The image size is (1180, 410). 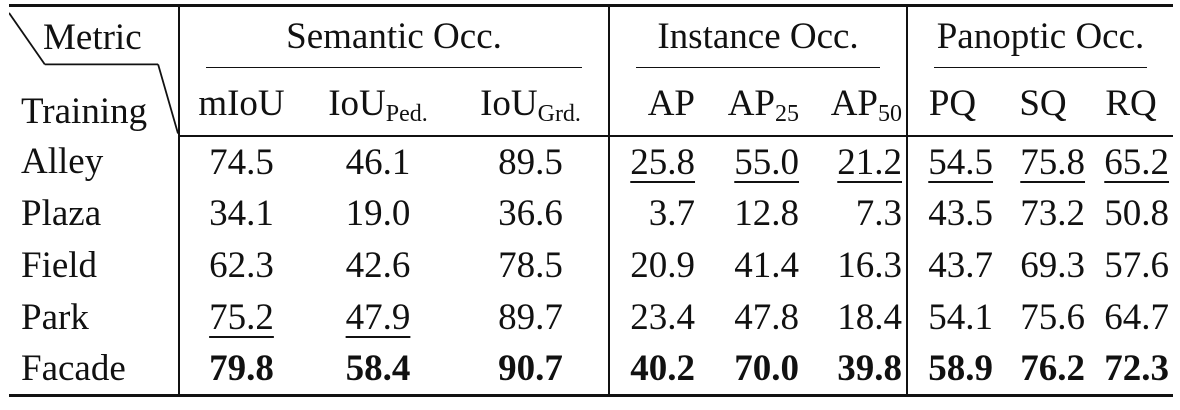 I want to click on table-cell: 46.1, so click(x=378, y=162).